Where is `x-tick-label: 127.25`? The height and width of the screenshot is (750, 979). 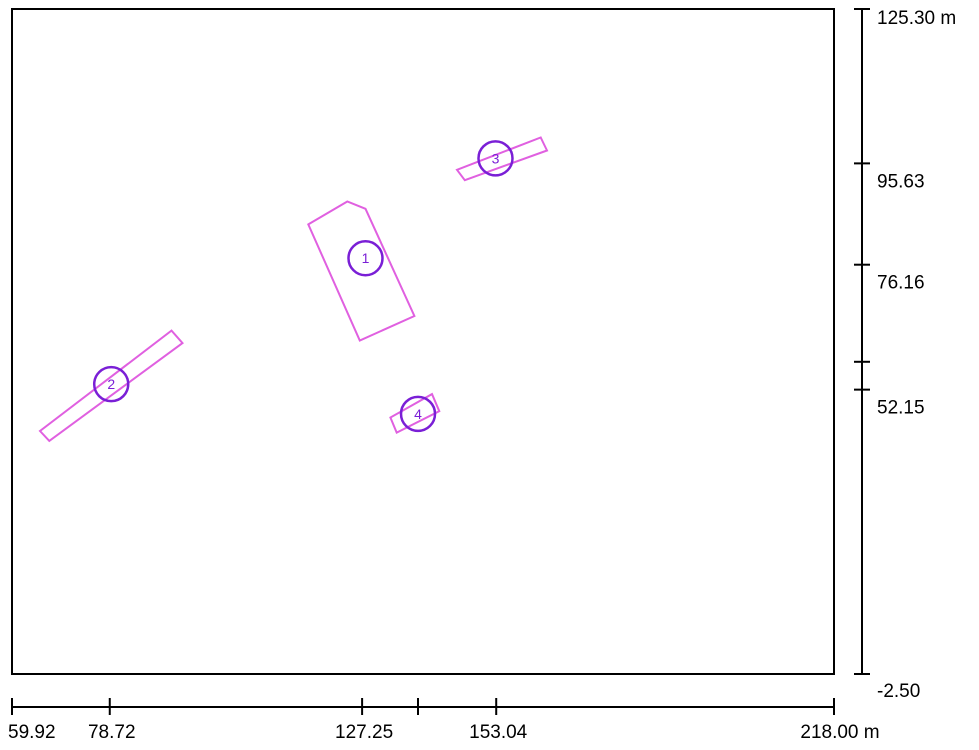
x-tick-label: 127.25 is located at coordinates (364, 732).